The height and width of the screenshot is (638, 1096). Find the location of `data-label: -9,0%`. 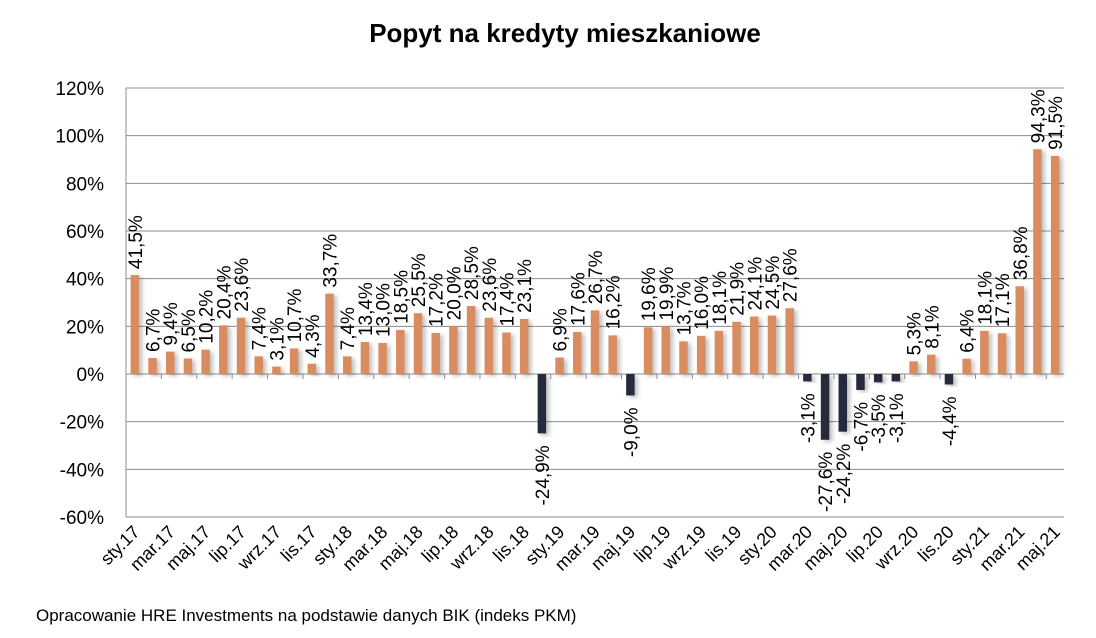

data-label: -9,0% is located at coordinates (631, 432).